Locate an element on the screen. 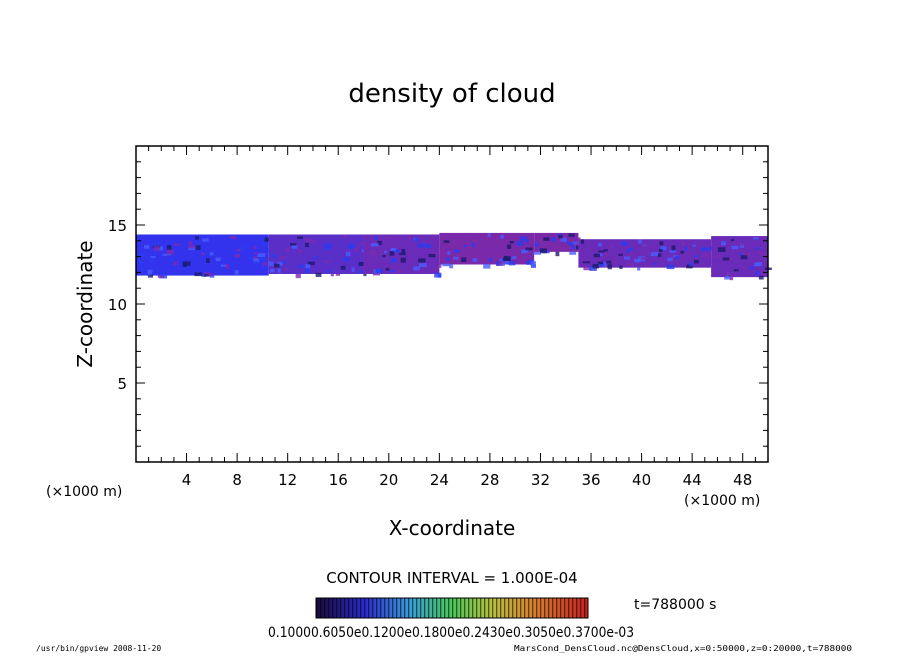  footer-left: /usr/bin/gpview 2008-11-20 is located at coordinates (98, 648).